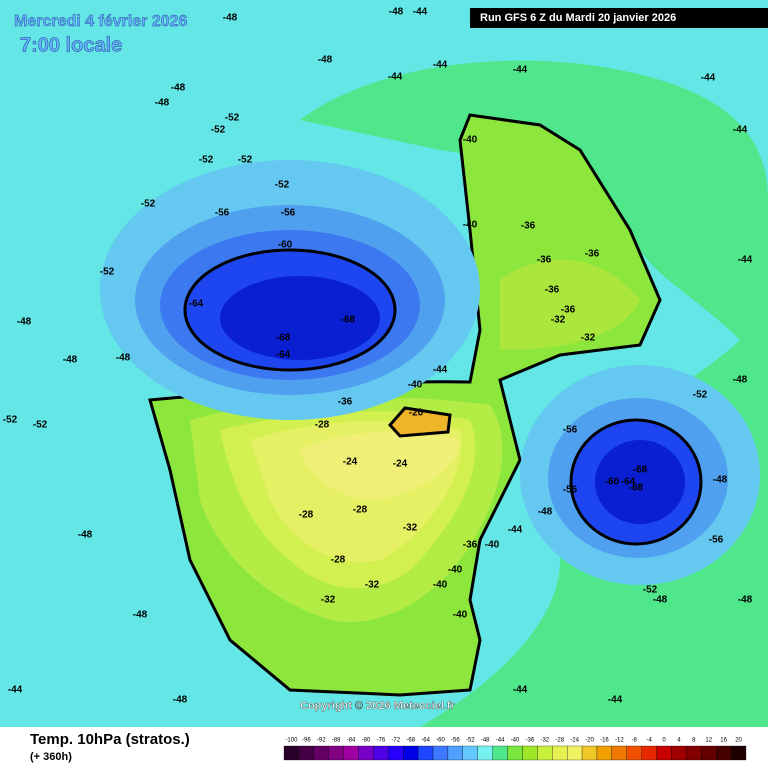 The height and width of the screenshot is (773, 768). What do you see at coordinates (51, 757) in the screenshot?
I see `footer-lead: (+ 360h)` at bounding box center [51, 757].